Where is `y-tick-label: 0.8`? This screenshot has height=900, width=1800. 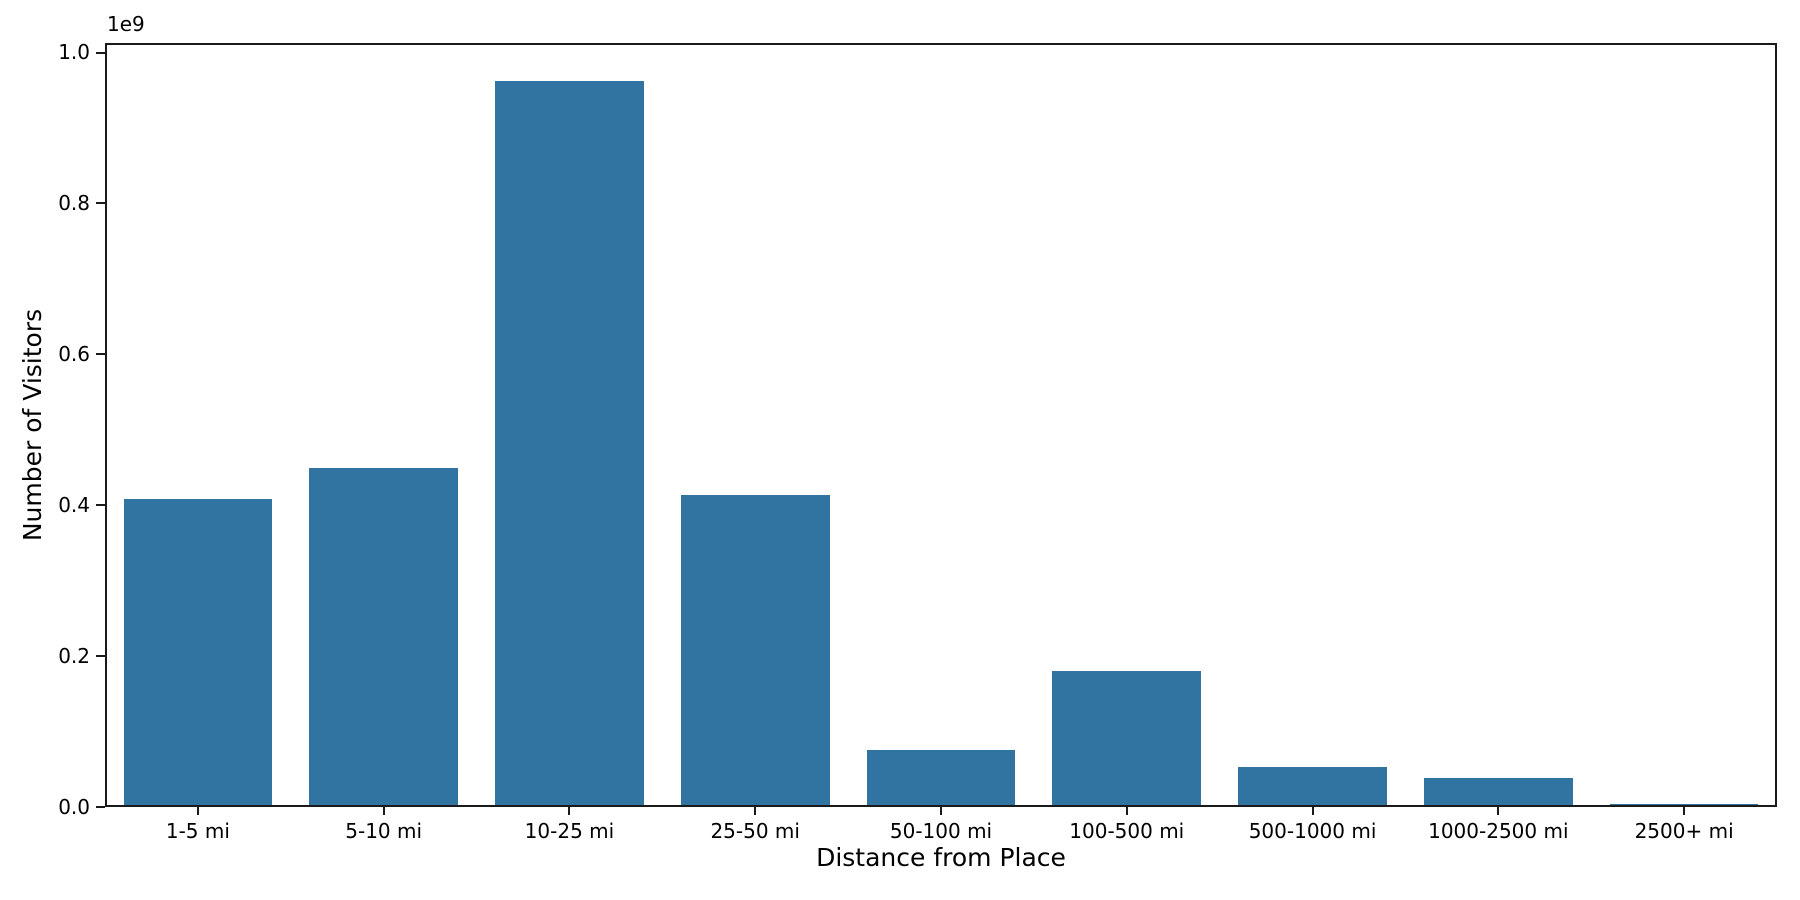
y-tick-label: 0.8 is located at coordinates (74, 202).